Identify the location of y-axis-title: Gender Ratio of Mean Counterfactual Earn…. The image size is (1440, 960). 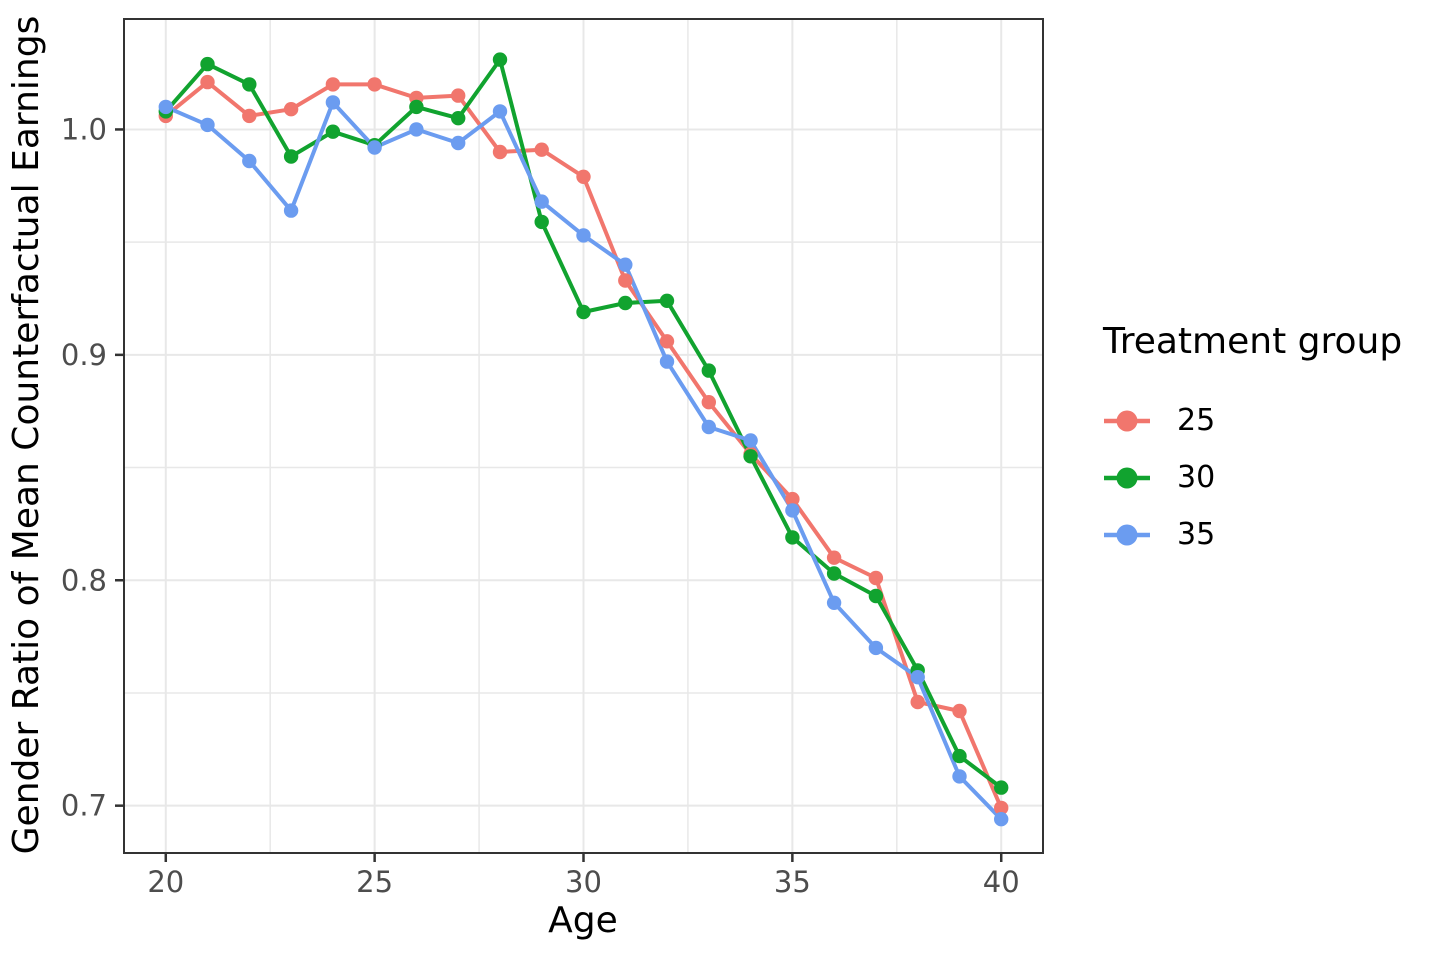
(26, 435).